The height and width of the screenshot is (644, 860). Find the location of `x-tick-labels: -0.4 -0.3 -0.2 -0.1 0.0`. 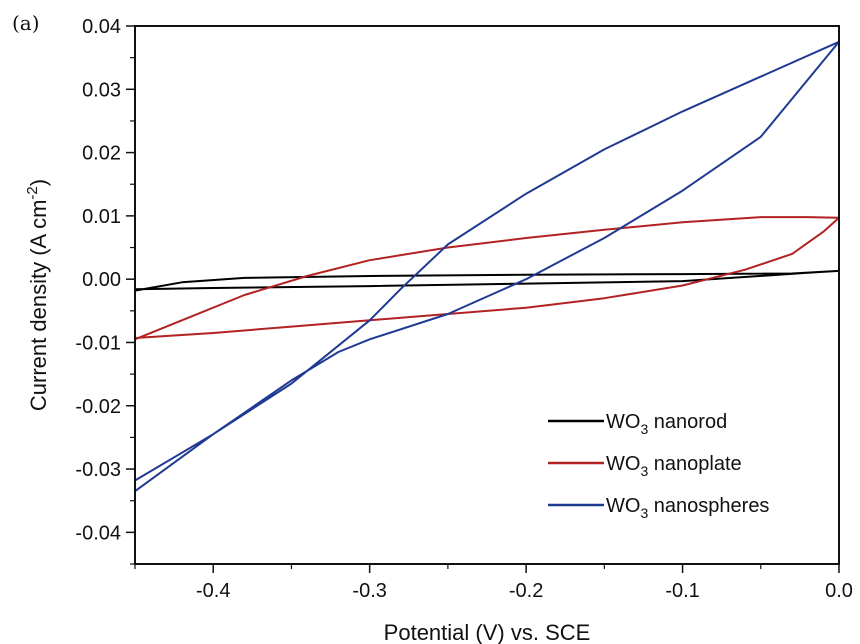

x-tick-labels: -0.4 -0.3 -0.2 -0.1 0.0 is located at coordinates (524, 591).